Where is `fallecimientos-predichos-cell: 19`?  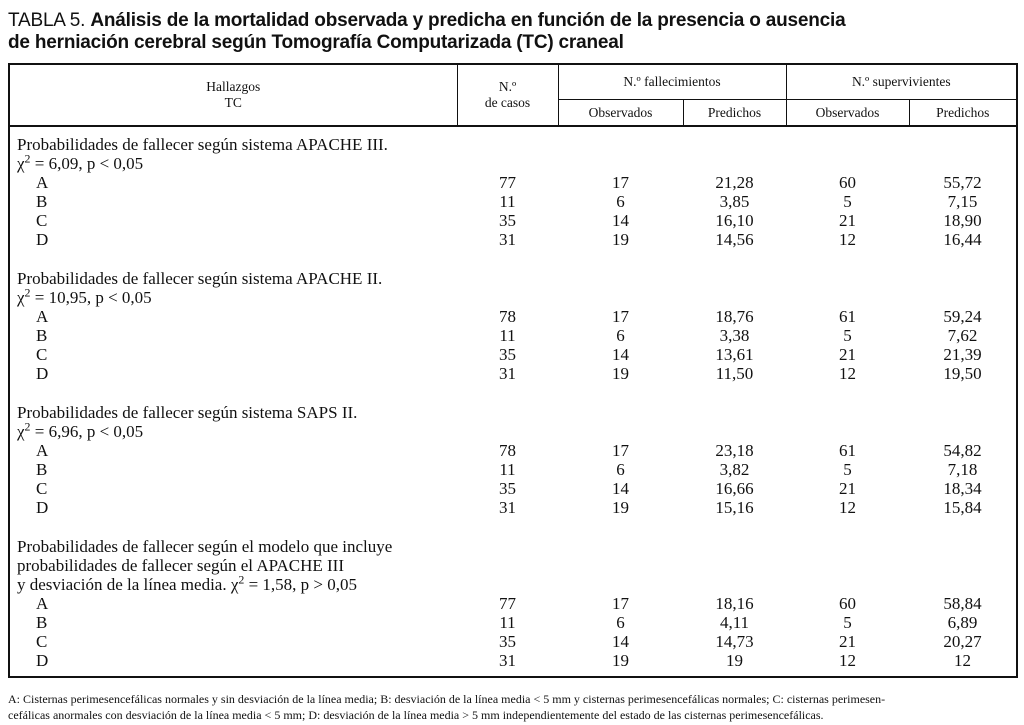 fallecimientos-predichos-cell: 19 is located at coordinates (734, 660).